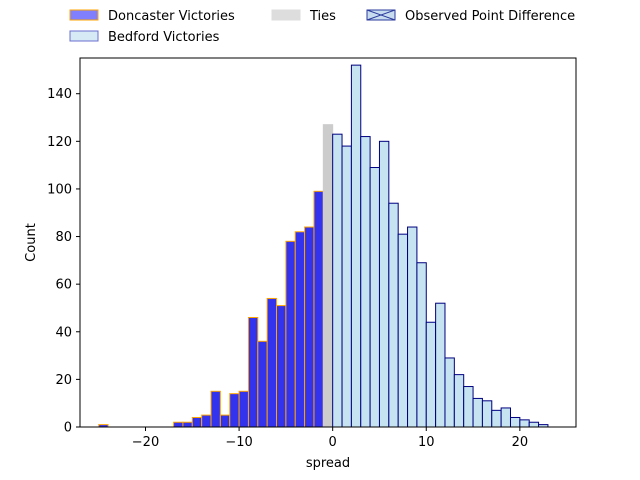 This screenshot has width=640, height=480. Describe the element at coordinates (63, 285) in the screenshot. I see `y-tick-label: 60` at that location.